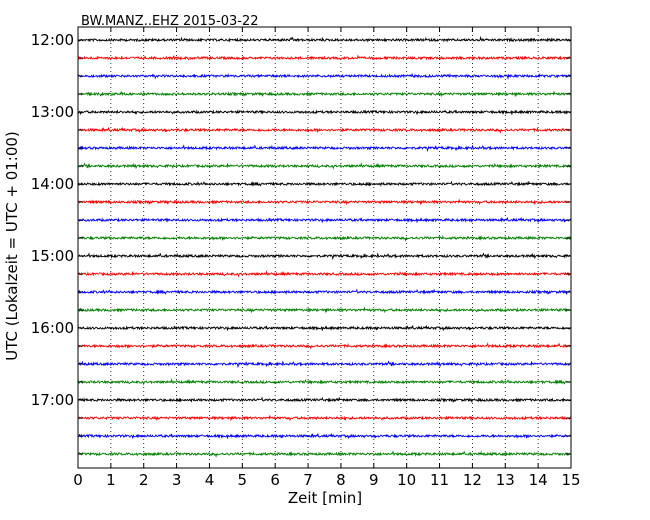 This screenshot has width=650, height=520. Describe the element at coordinates (170, 21) in the screenshot. I see `chart-title: BW.MANZ..EHZ 2015-03-22` at that location.